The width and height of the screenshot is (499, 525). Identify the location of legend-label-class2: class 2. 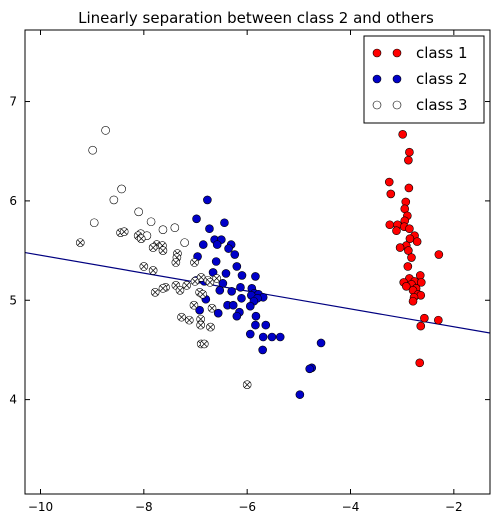
(442, 79).